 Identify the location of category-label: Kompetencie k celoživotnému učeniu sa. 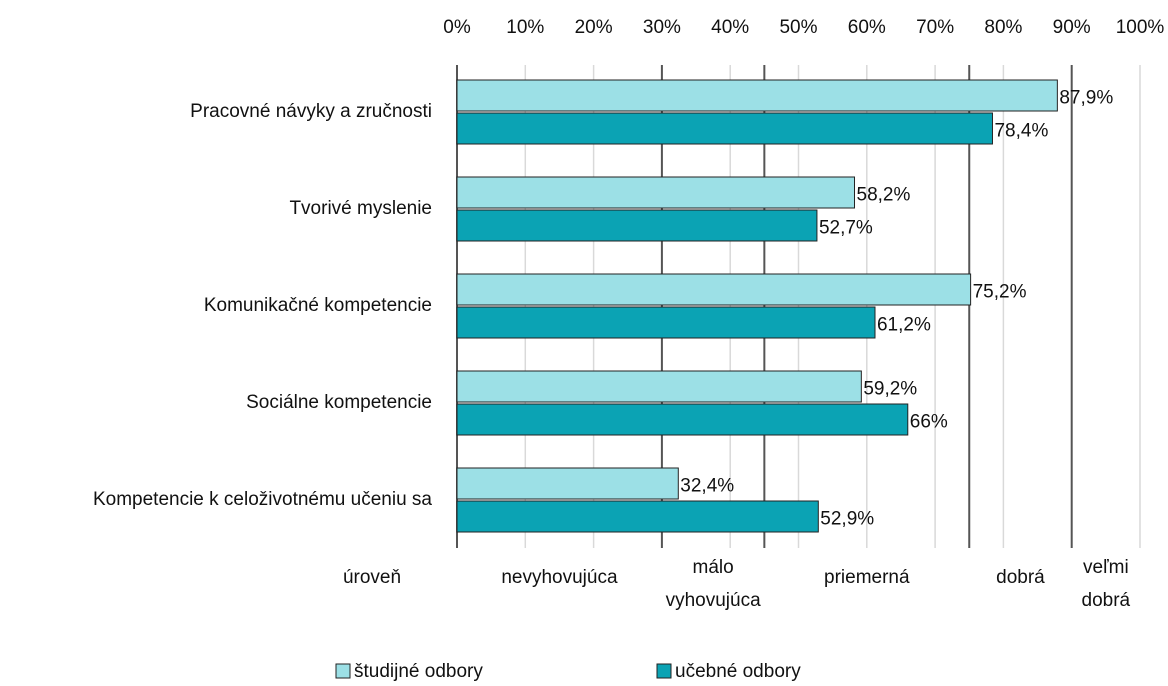
(262, 499).